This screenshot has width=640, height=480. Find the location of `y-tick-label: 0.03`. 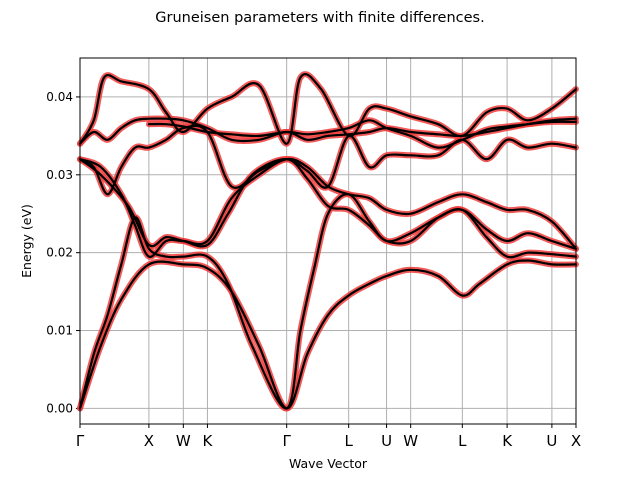

y-tick-label: 0.03 is located at coordinates (59, 175).